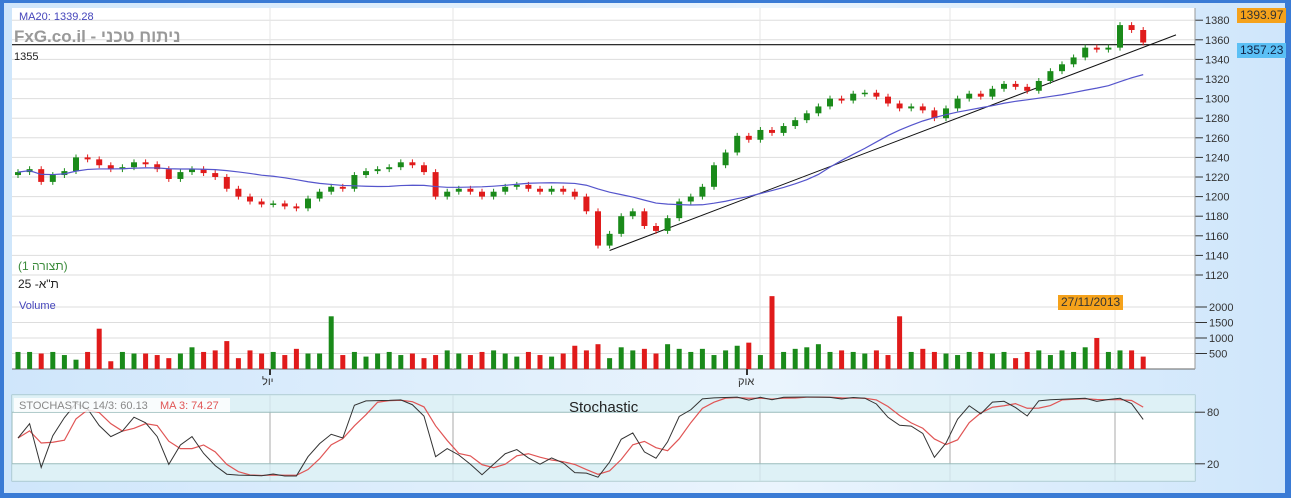 Image resolution: width=1291 pixels, height=498 pixels. Describe the element at coordinates (1221, 308) in the screenshot. I see `volume-tick-label: 2000` at that location.